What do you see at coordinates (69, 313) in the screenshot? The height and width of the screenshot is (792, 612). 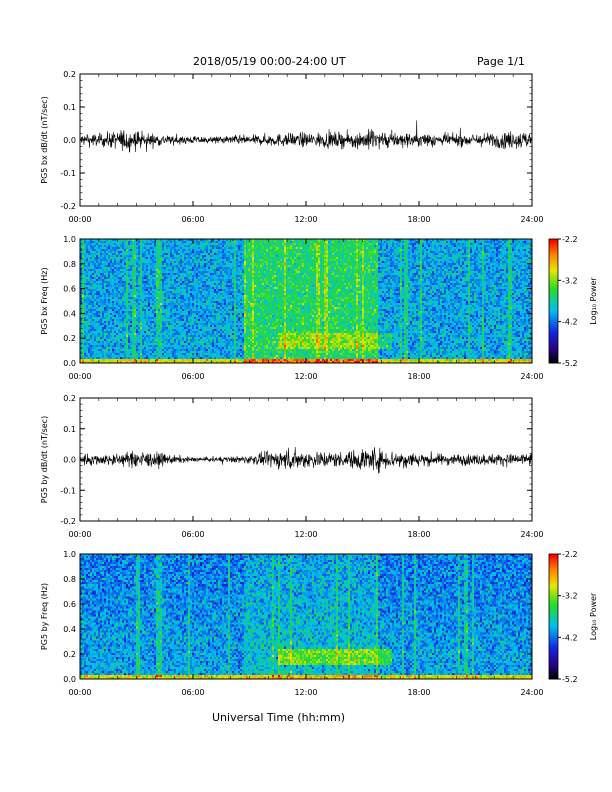 I see `y-tick-label: 0.4` at bounding box center [69, 313].